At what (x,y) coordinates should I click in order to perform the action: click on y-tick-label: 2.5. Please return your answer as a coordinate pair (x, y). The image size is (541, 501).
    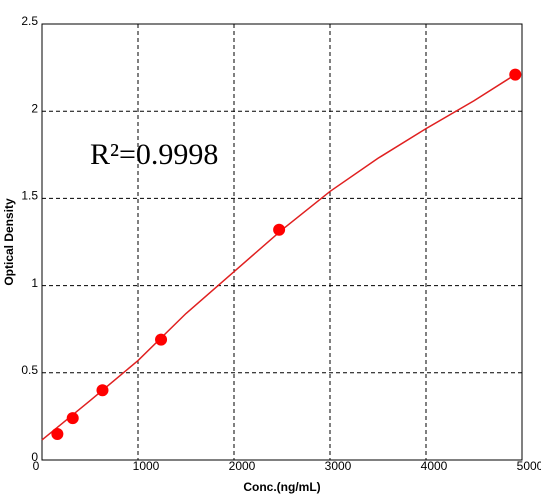
    Looking at the image, I should click on (29, 21).